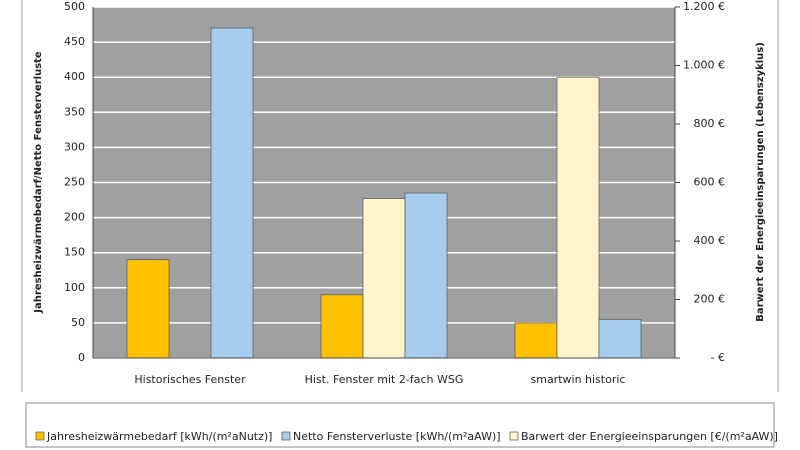 The image size is (800, 450). What do you see at coordinates (159, 436) in the screenshot?
I see `legend-label: Jahresheizwärmebedarf [kWh/(m²aNutz)]` at bounding box center [159, 436].